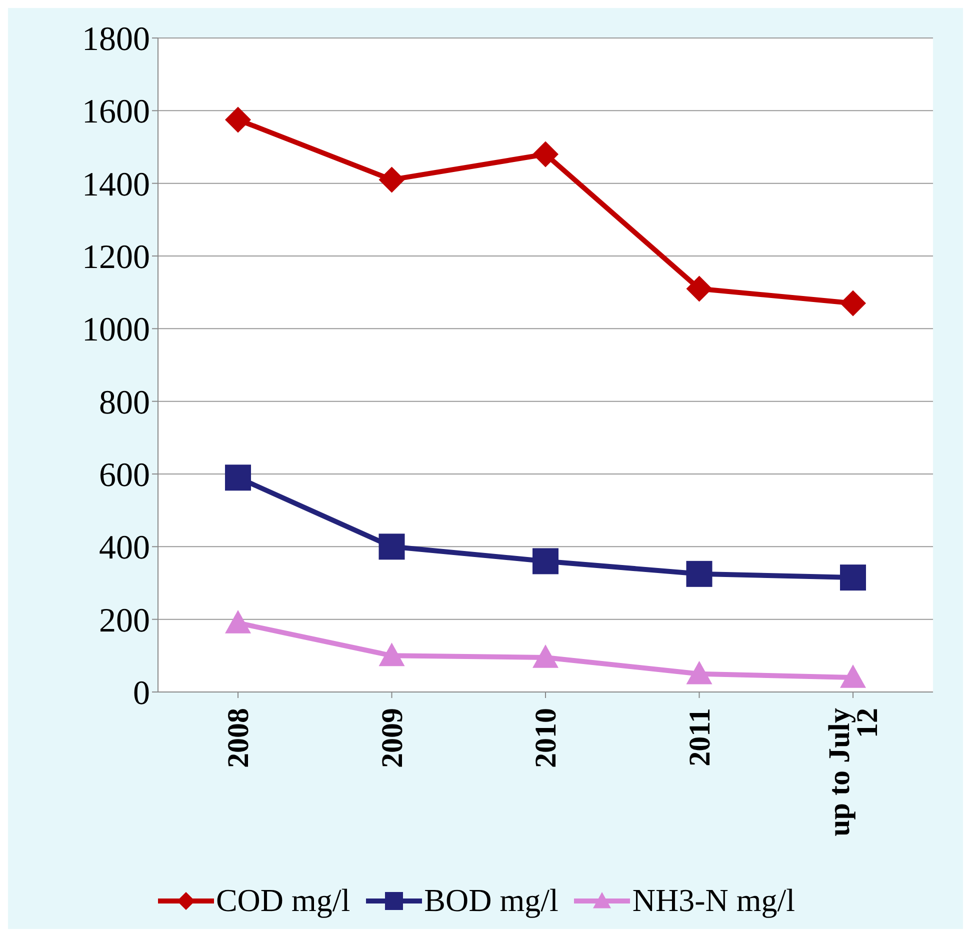 This screenshot has width=971, height=937. I want to click on x-tick-label: 2011, so click(699, 737).